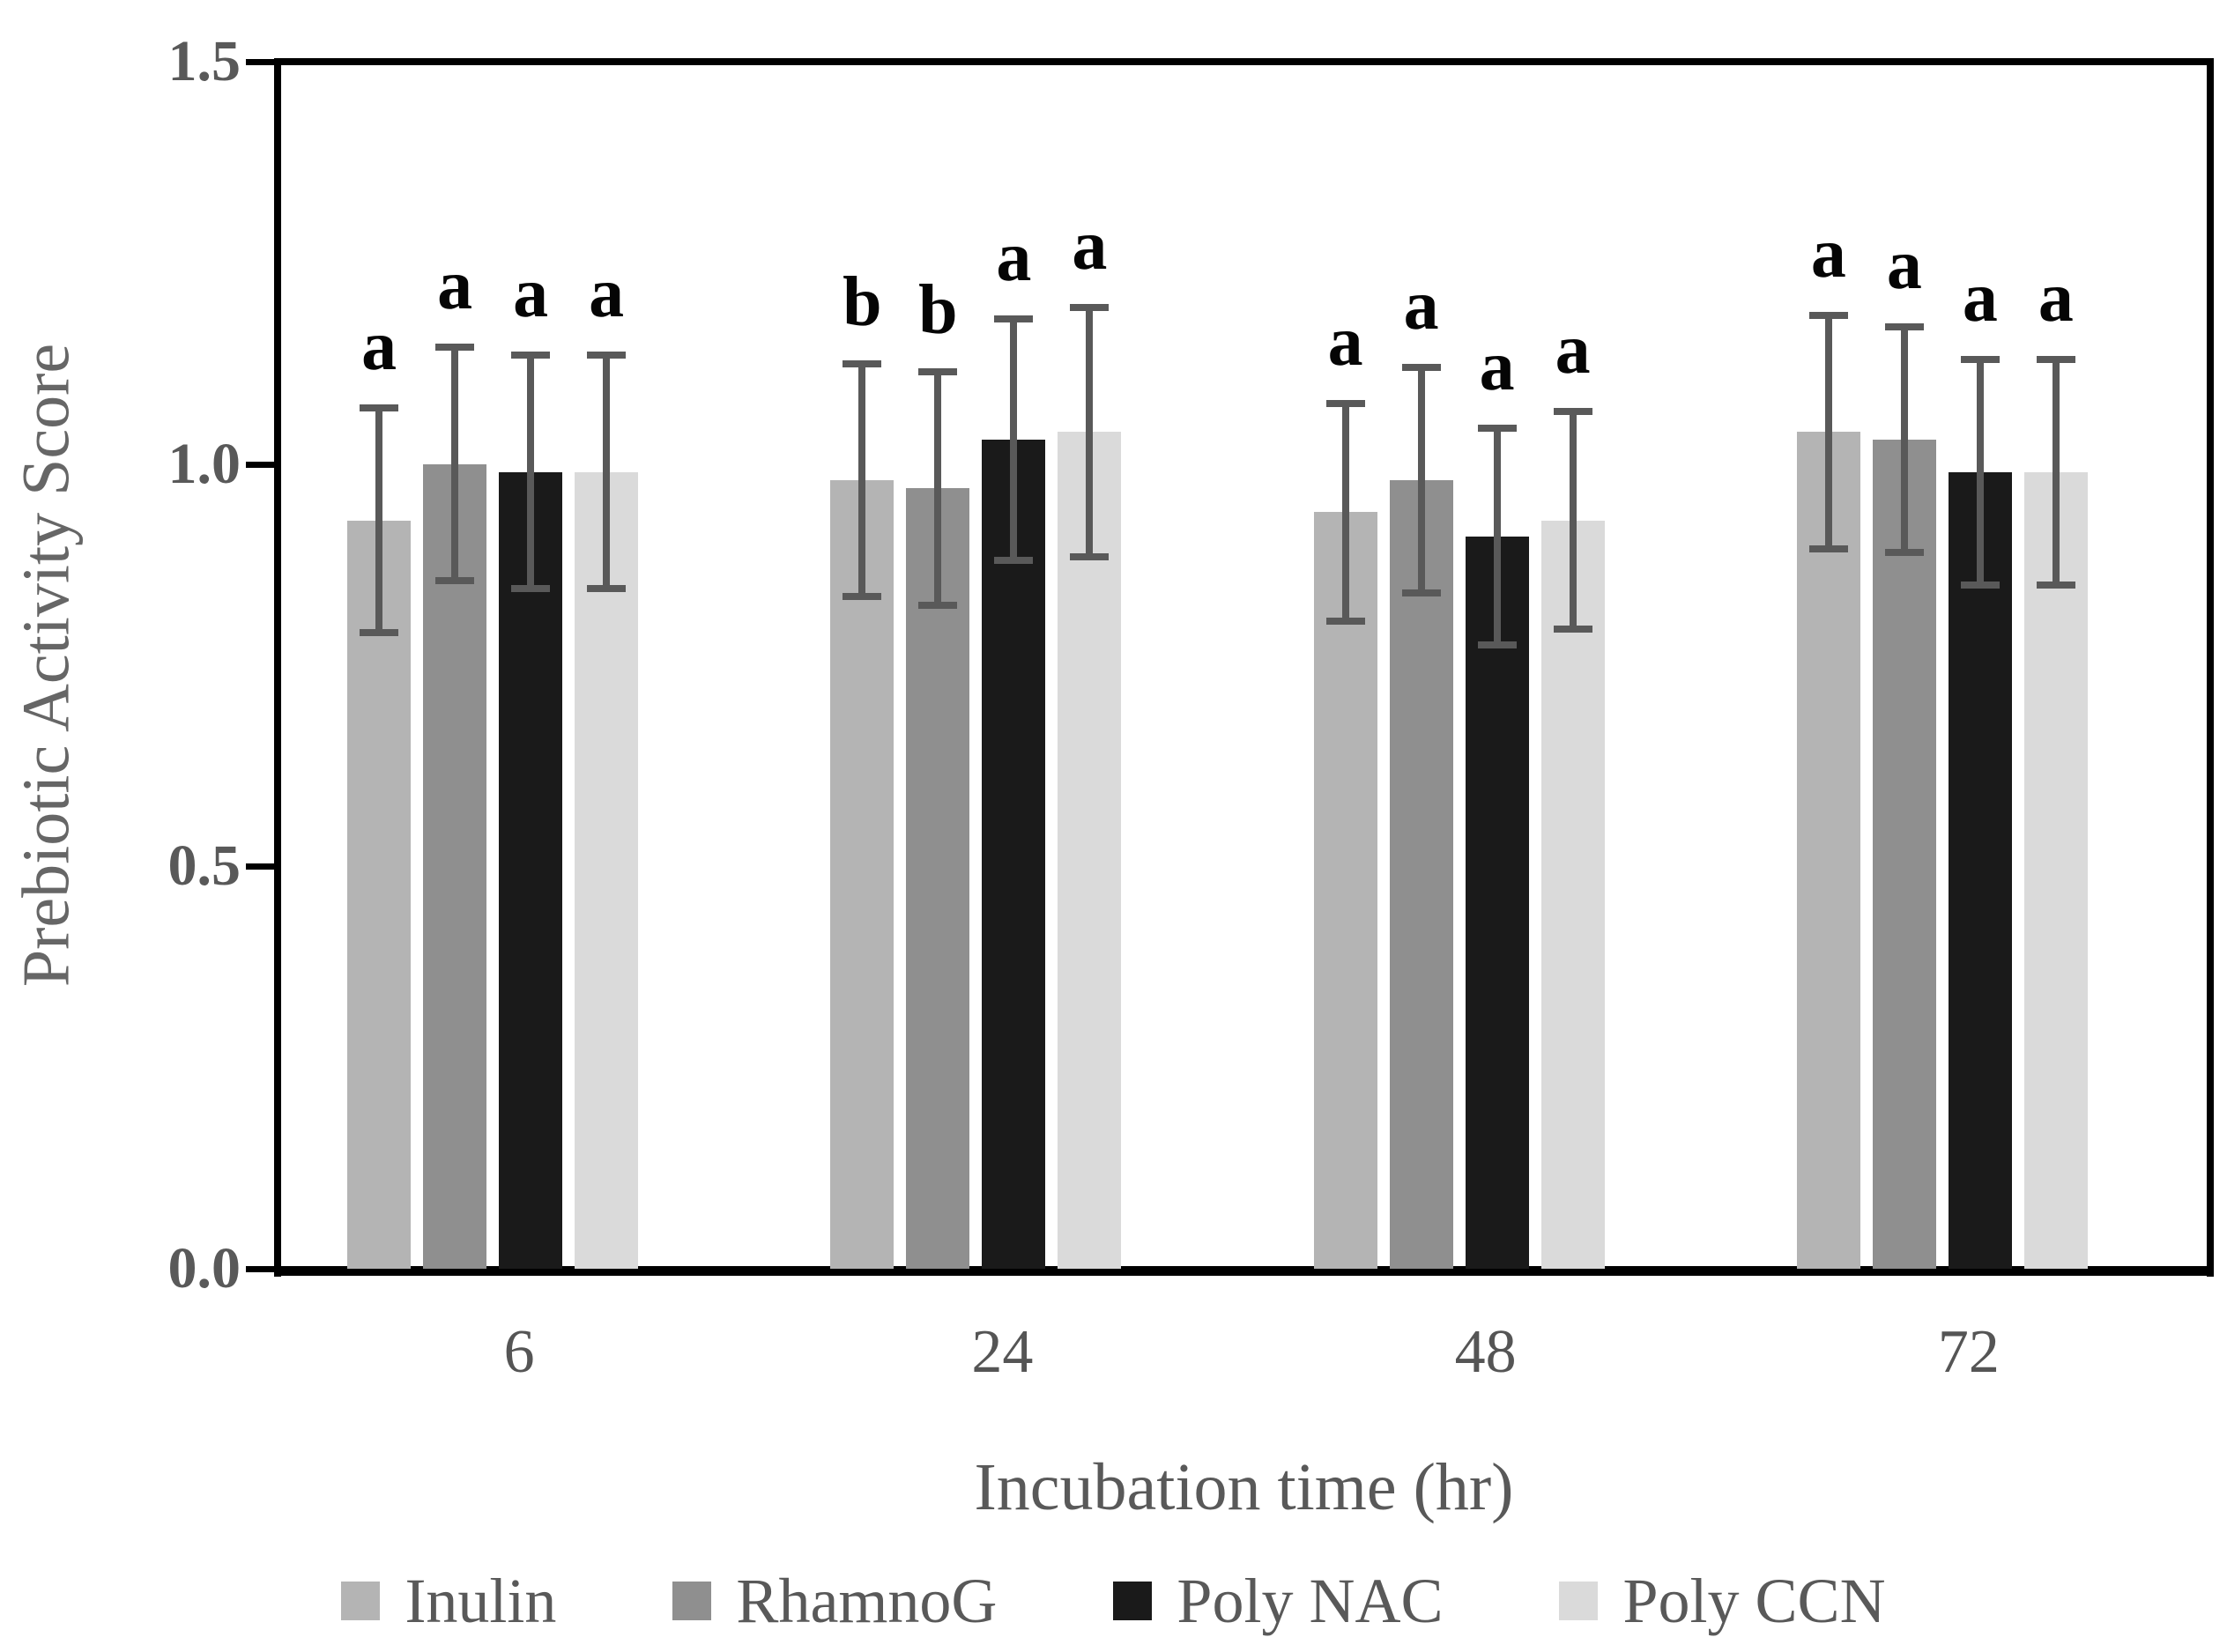 Image resolution: width=2227 pixels, height=1652 pixels. I want to click on y-tick-label: 1.0, so click(204, 463).